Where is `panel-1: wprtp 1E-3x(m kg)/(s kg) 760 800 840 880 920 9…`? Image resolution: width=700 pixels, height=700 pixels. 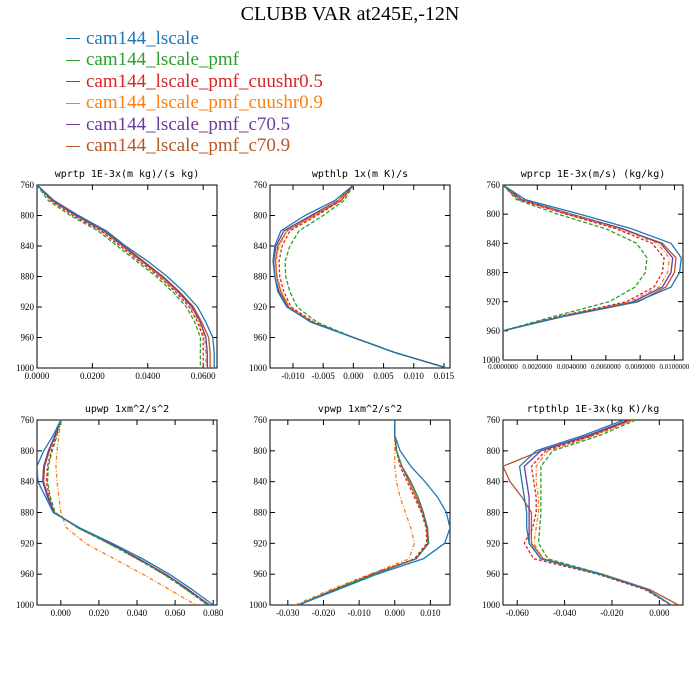
panel-1: wprtp 1E-3x(m kg)/(s kg) 760 800 840 880 920 9… is located at coordinates (117, 275).